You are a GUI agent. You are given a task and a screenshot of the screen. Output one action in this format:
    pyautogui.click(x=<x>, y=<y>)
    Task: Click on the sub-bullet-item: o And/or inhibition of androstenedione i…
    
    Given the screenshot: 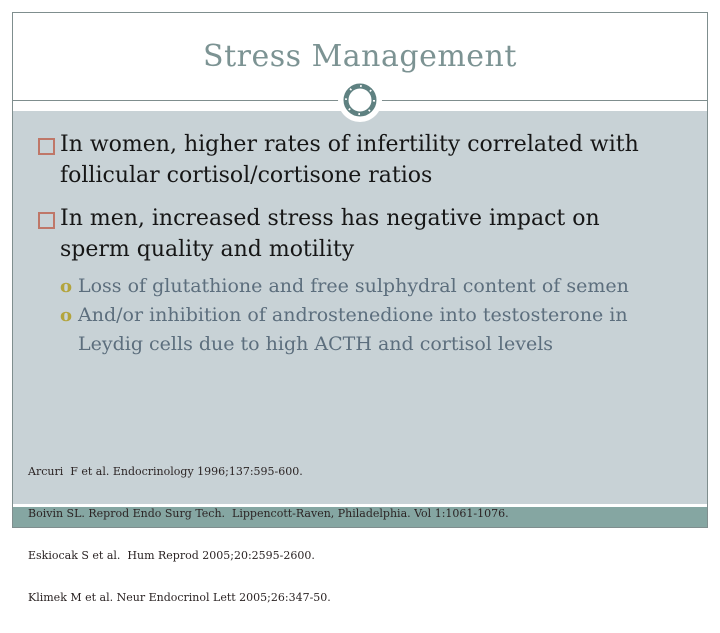 What is the action you would take?
    pyautogui.click(x=360, y=330)
    